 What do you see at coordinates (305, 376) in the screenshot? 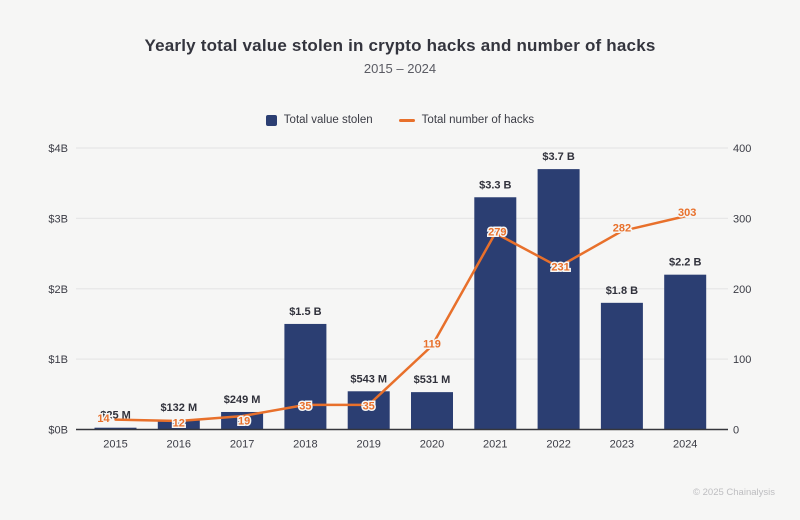
I see `bar-2018` at bounding box center [305, 376].